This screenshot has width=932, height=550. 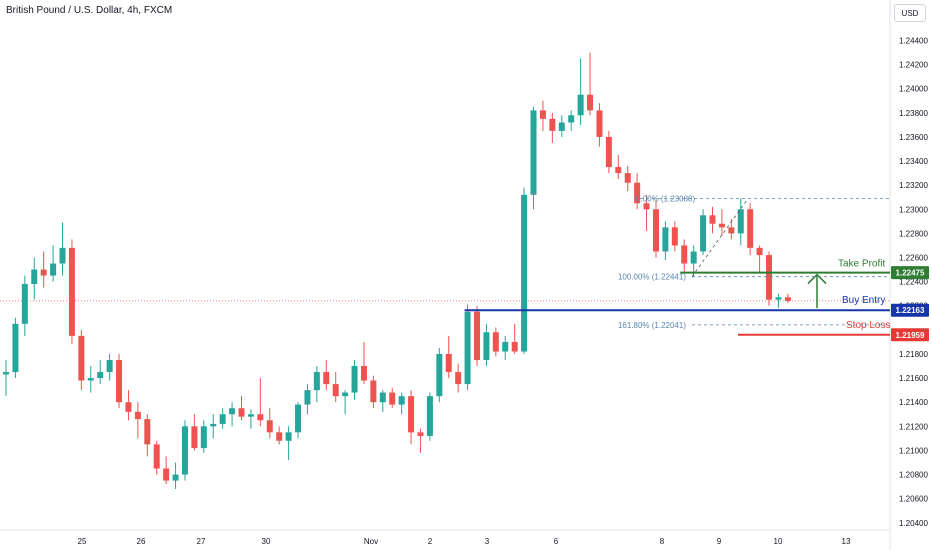 I want to click on price-badge: 1.22475, so click(x=910, y=273).